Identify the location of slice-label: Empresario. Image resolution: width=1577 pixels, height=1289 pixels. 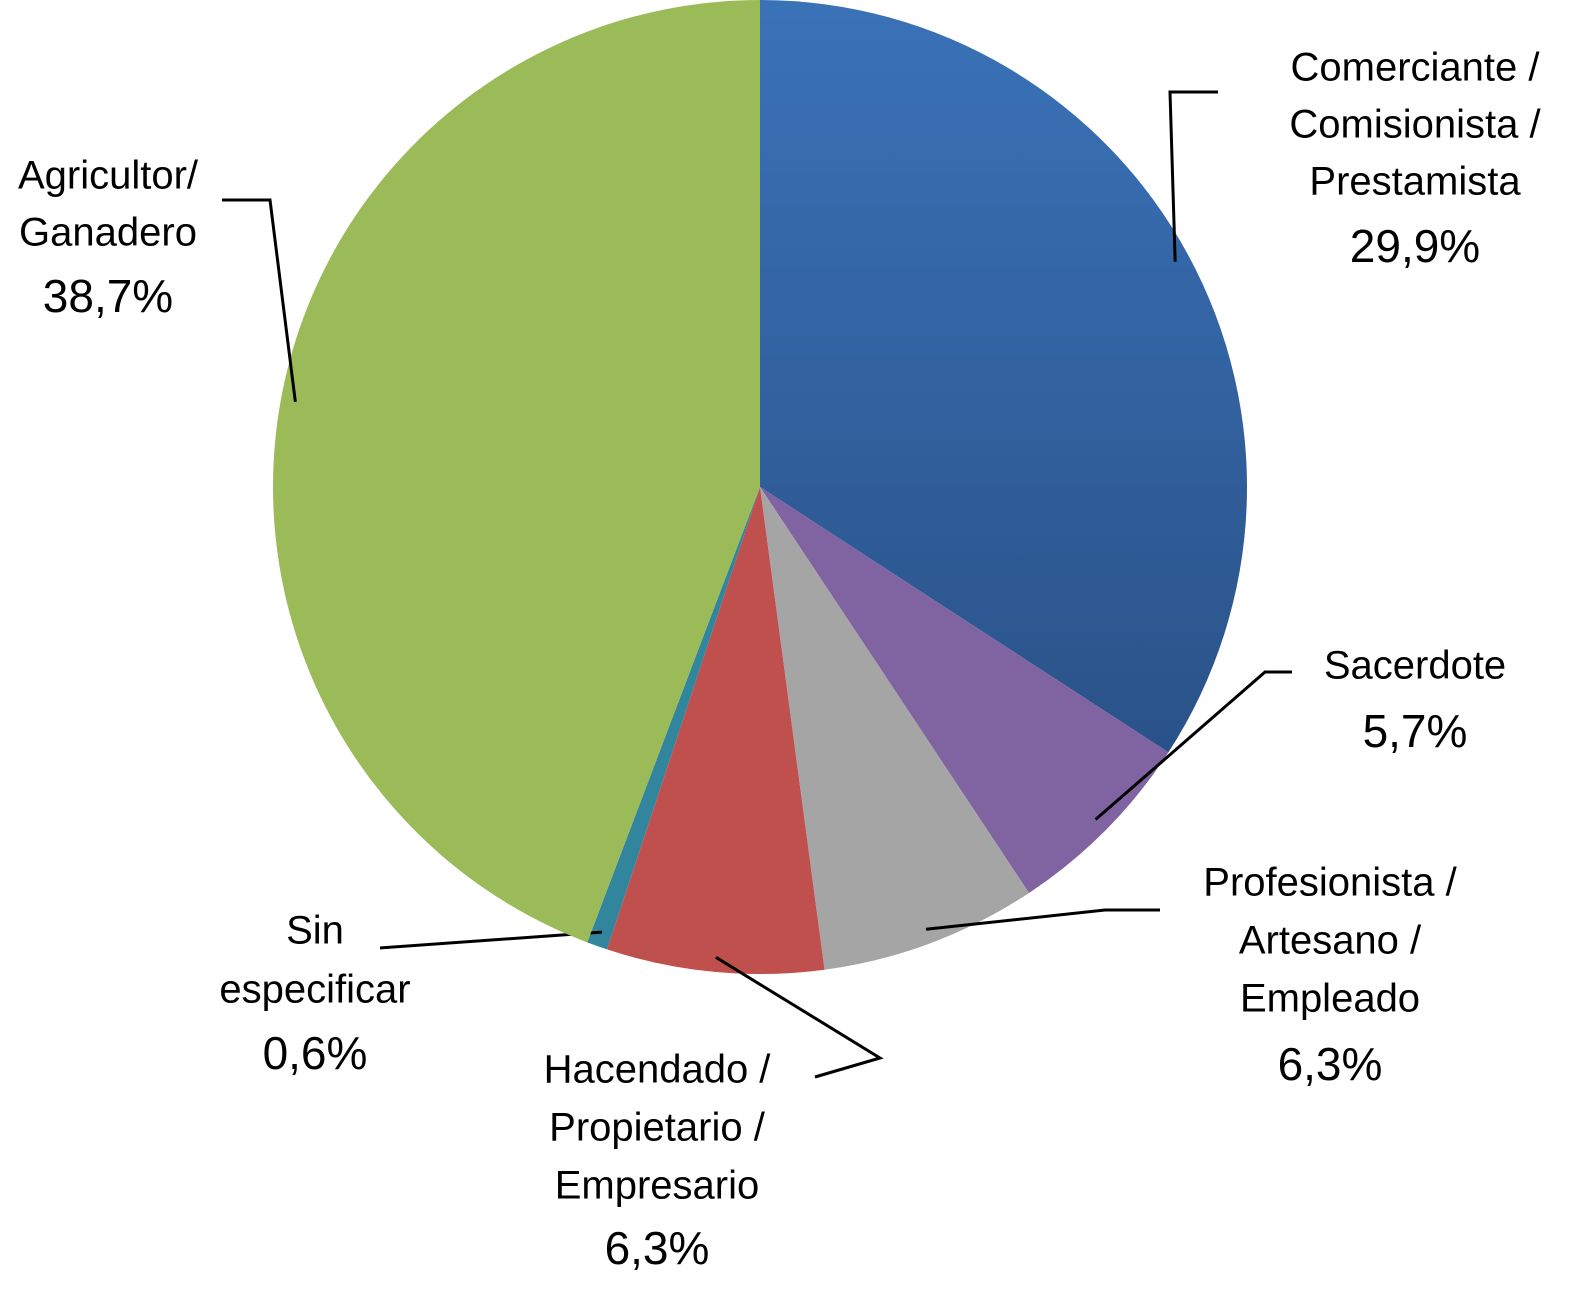
(657, 1186).